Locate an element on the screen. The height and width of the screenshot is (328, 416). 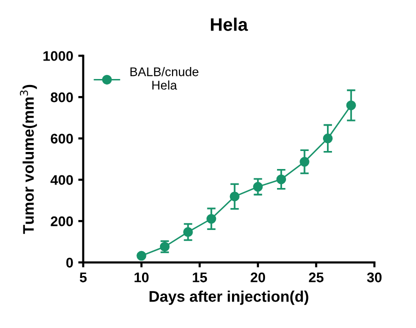
y-axis-title: Tumor volume(mm$^{3}$) is located at coordinates (28, 159).